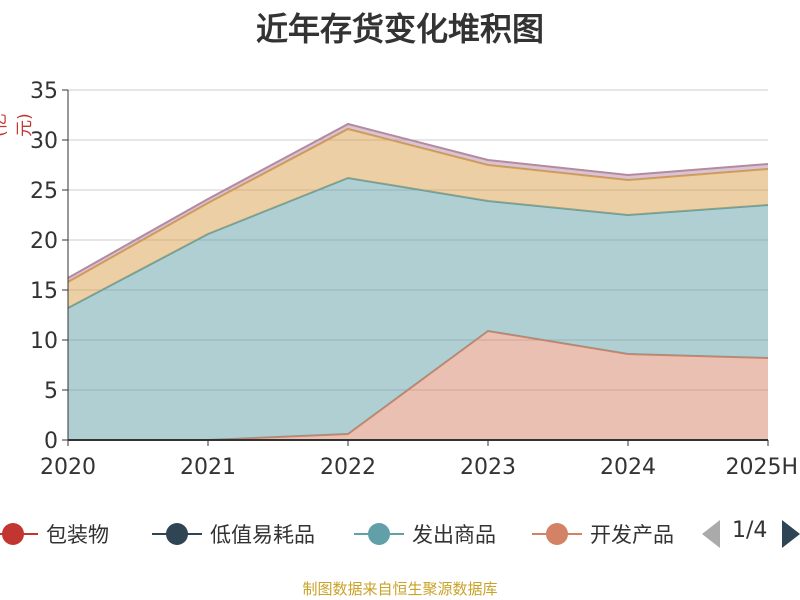 The image size is (800, 600). What do you see at coordinates (44, 191) in the screenshot?
I see `y-tick-label: 25` at bounding box center [44, 191].